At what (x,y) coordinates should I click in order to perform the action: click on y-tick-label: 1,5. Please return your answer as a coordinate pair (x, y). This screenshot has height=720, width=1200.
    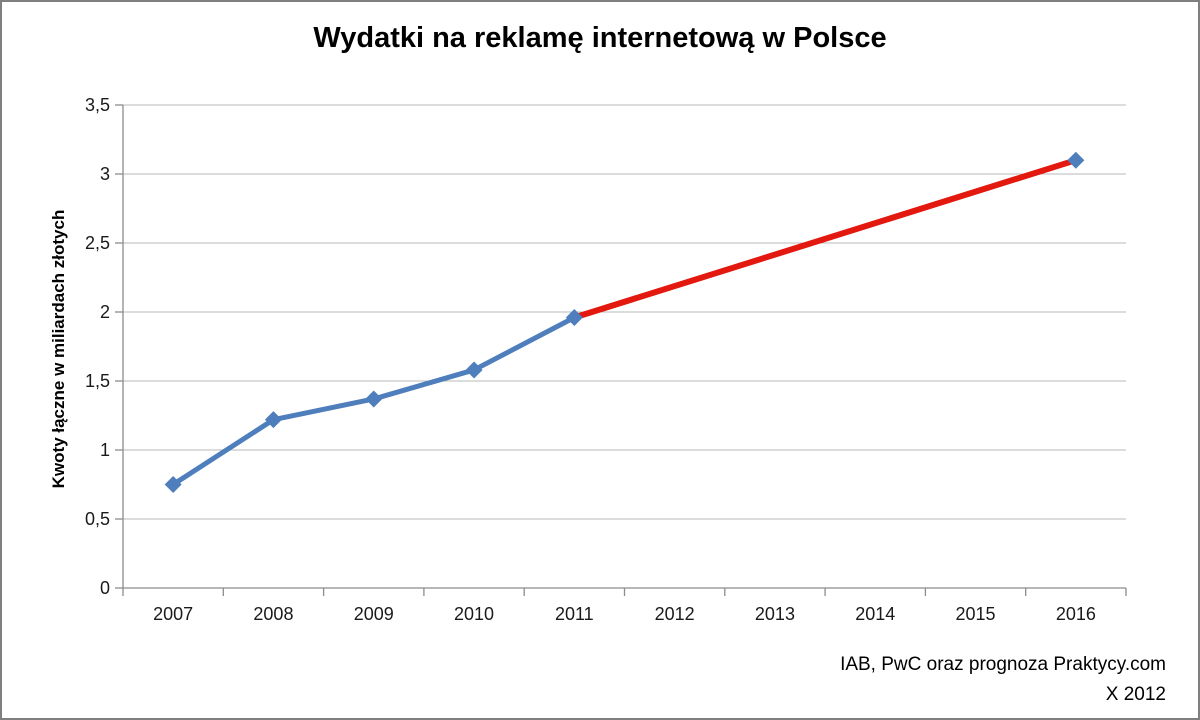
    Looking at the image, I should click on (97, 381).